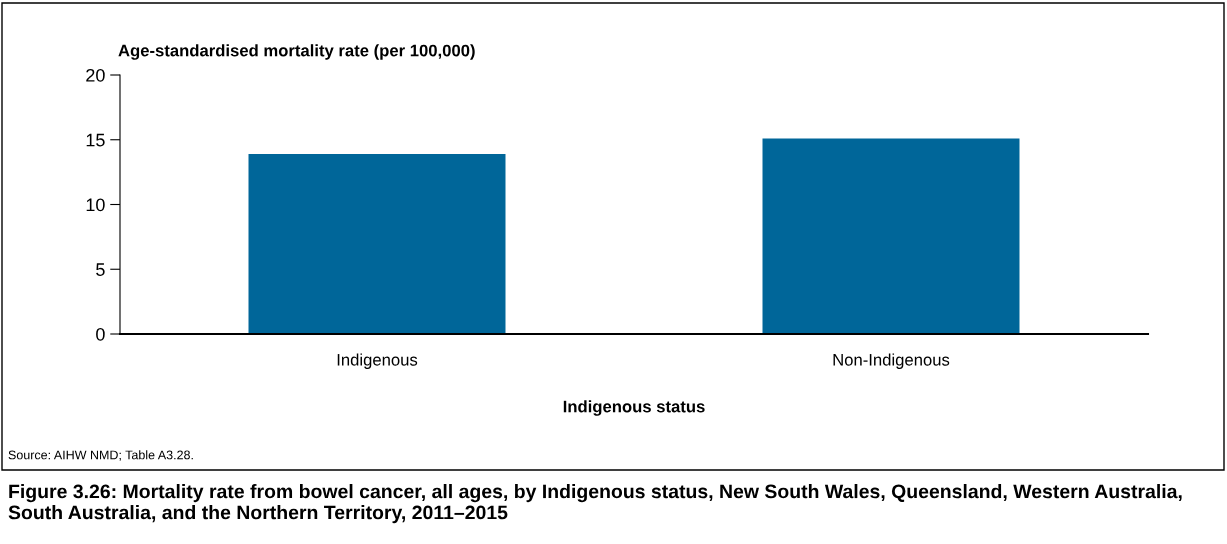 The width and height of the screenshot is (1227, 544). What do you see at coordinates (95, 75) in the screenshot?
I see `y-tick-label: 20` at bounding box center [95, 75].